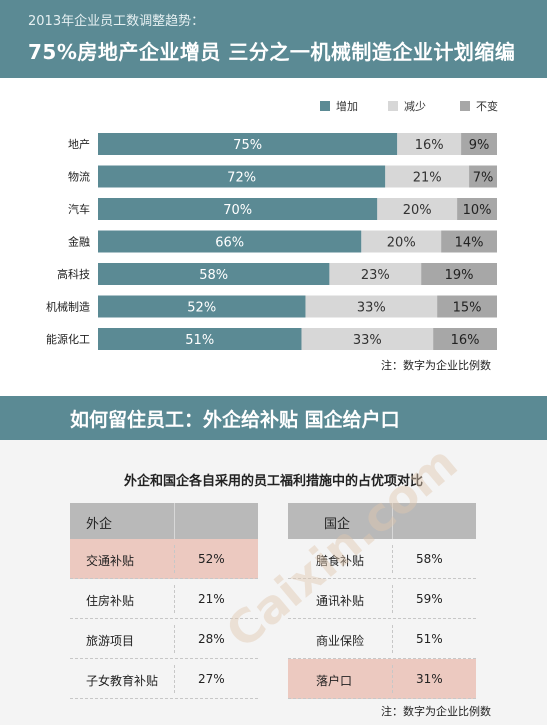 The width and height of the screenshot is (547, 725). Describe the element at coordinates (211, 559) in the screenshot. I see `row-value: 52%` at that location.